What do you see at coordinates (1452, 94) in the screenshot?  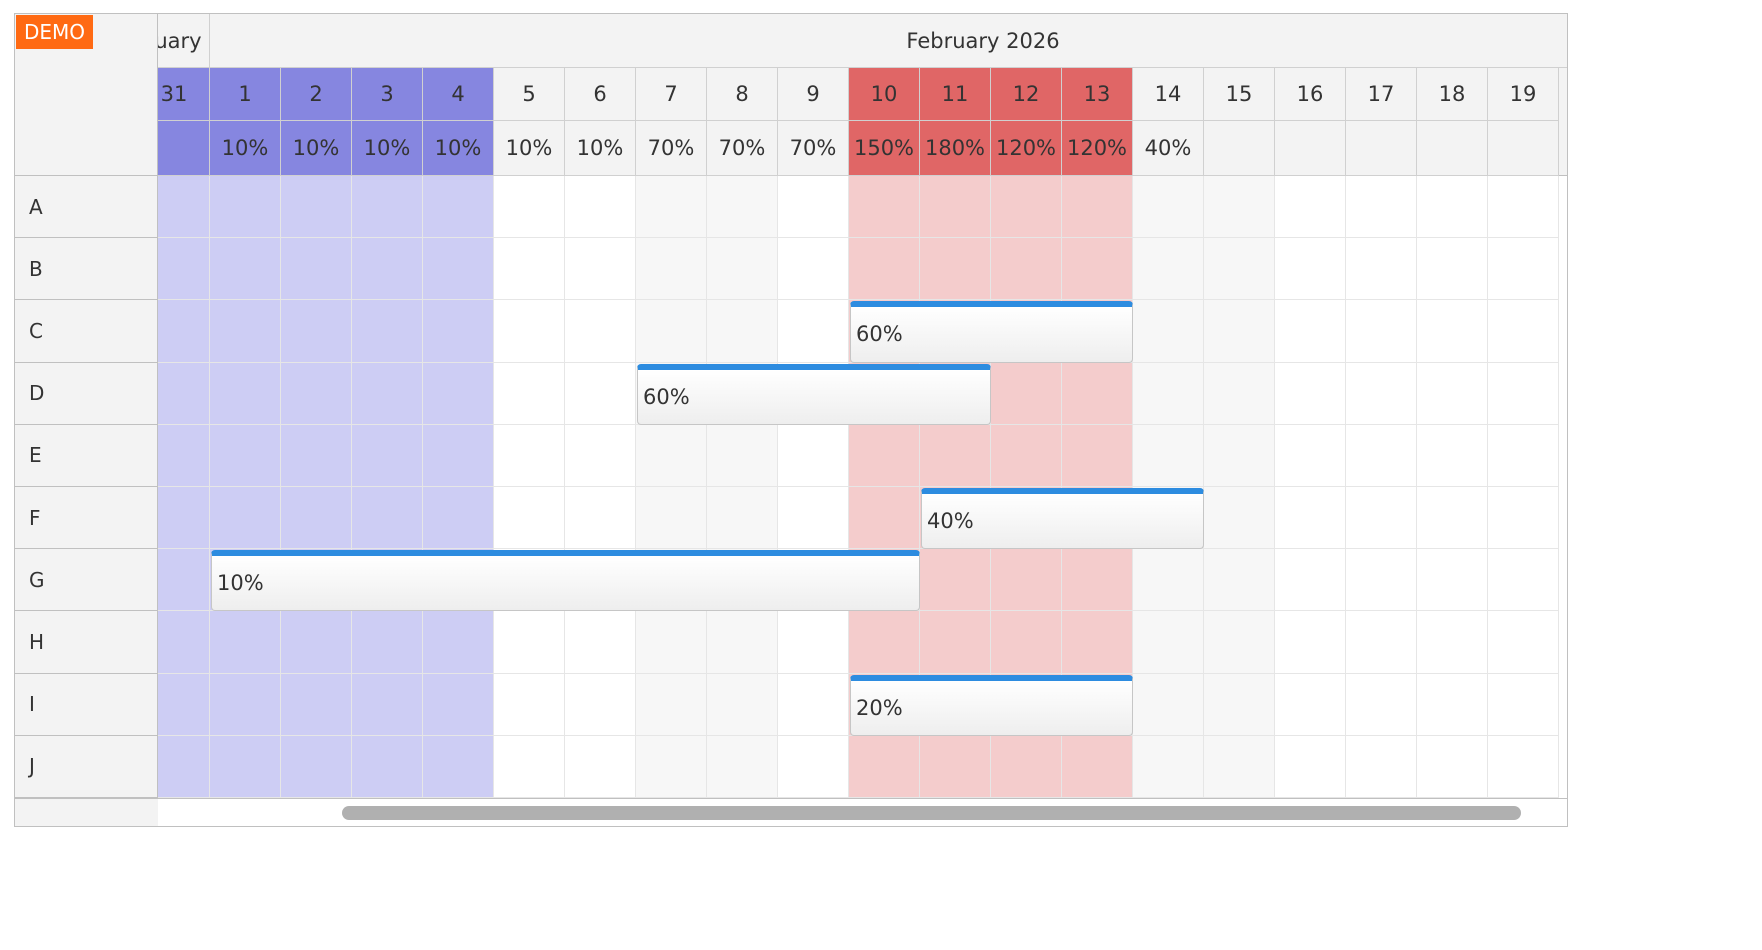 I see `day-header: 18` at bounding box center [1452, 94].